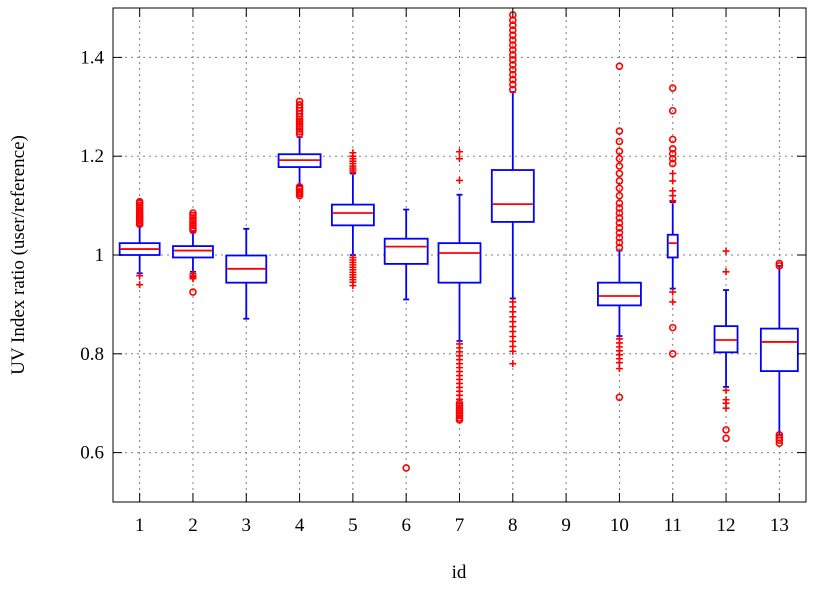 The width and height of the screenshot is (816, 591). I want to click on x-tick-label: 12, so click(726, 525).